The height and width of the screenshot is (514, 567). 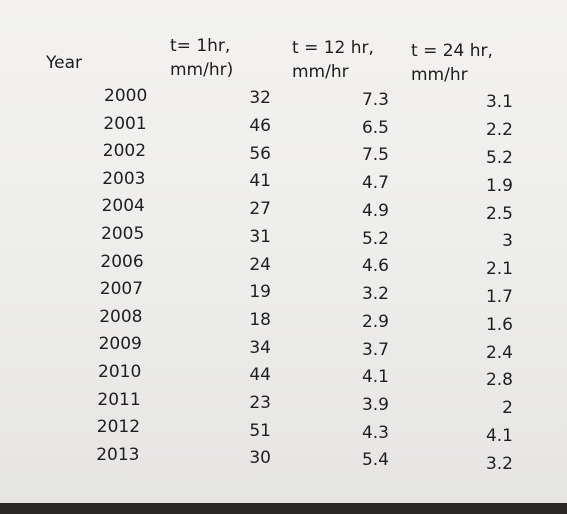 What do you see at coordinates (260, 209) in the screenshot?
I see `t1-cell: 27` at bounding box center [260, 209].